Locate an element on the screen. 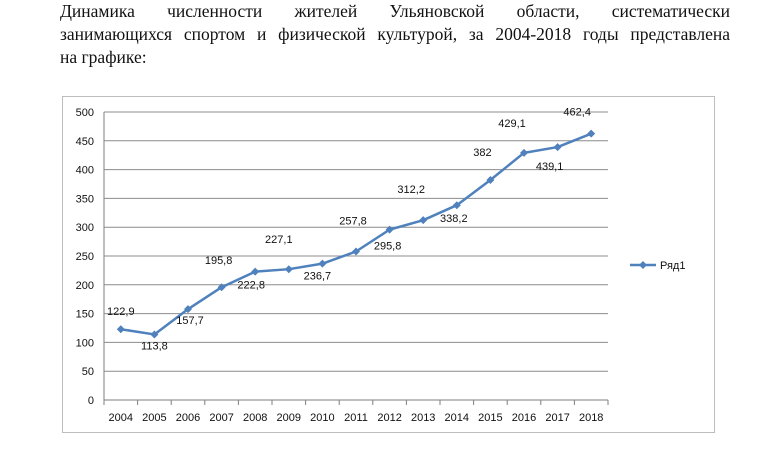 This screenshot has width=766, height=455. x-tick-label: 2012 is located at coordinates (389, 418).